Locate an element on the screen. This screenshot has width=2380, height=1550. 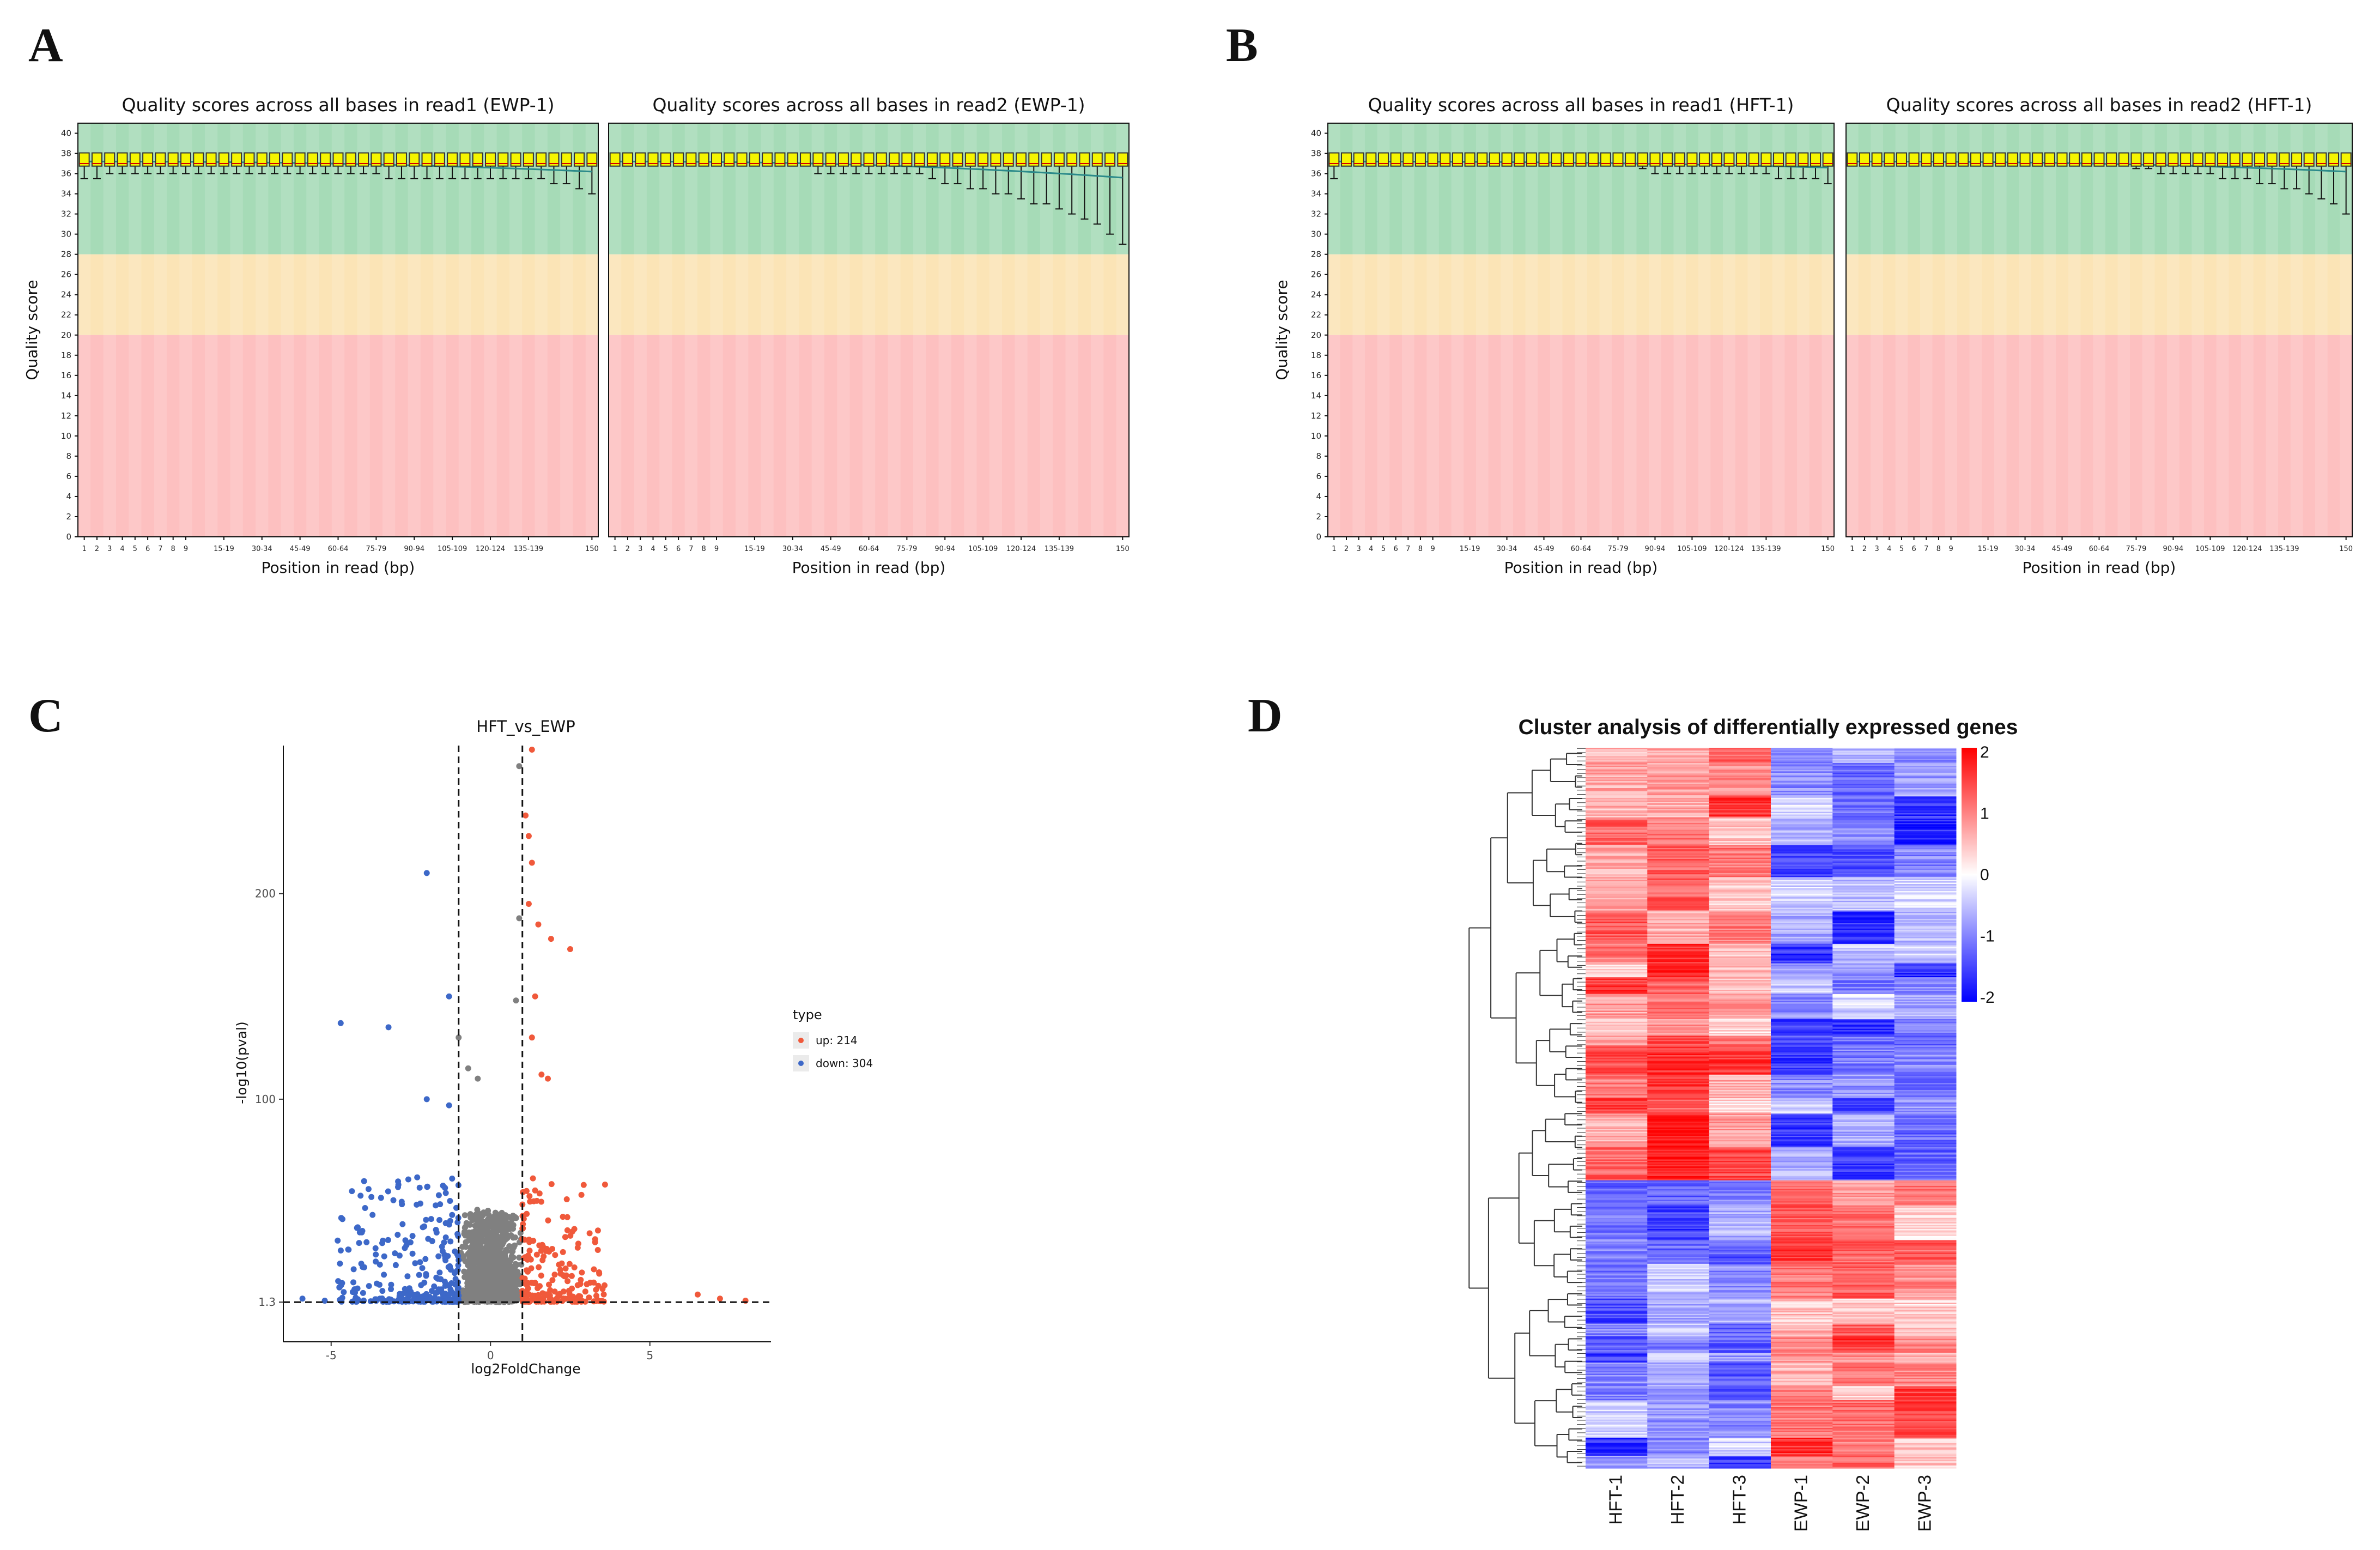
x-axis-label: Position in read (bp) is located at coordinates (1581, 568).